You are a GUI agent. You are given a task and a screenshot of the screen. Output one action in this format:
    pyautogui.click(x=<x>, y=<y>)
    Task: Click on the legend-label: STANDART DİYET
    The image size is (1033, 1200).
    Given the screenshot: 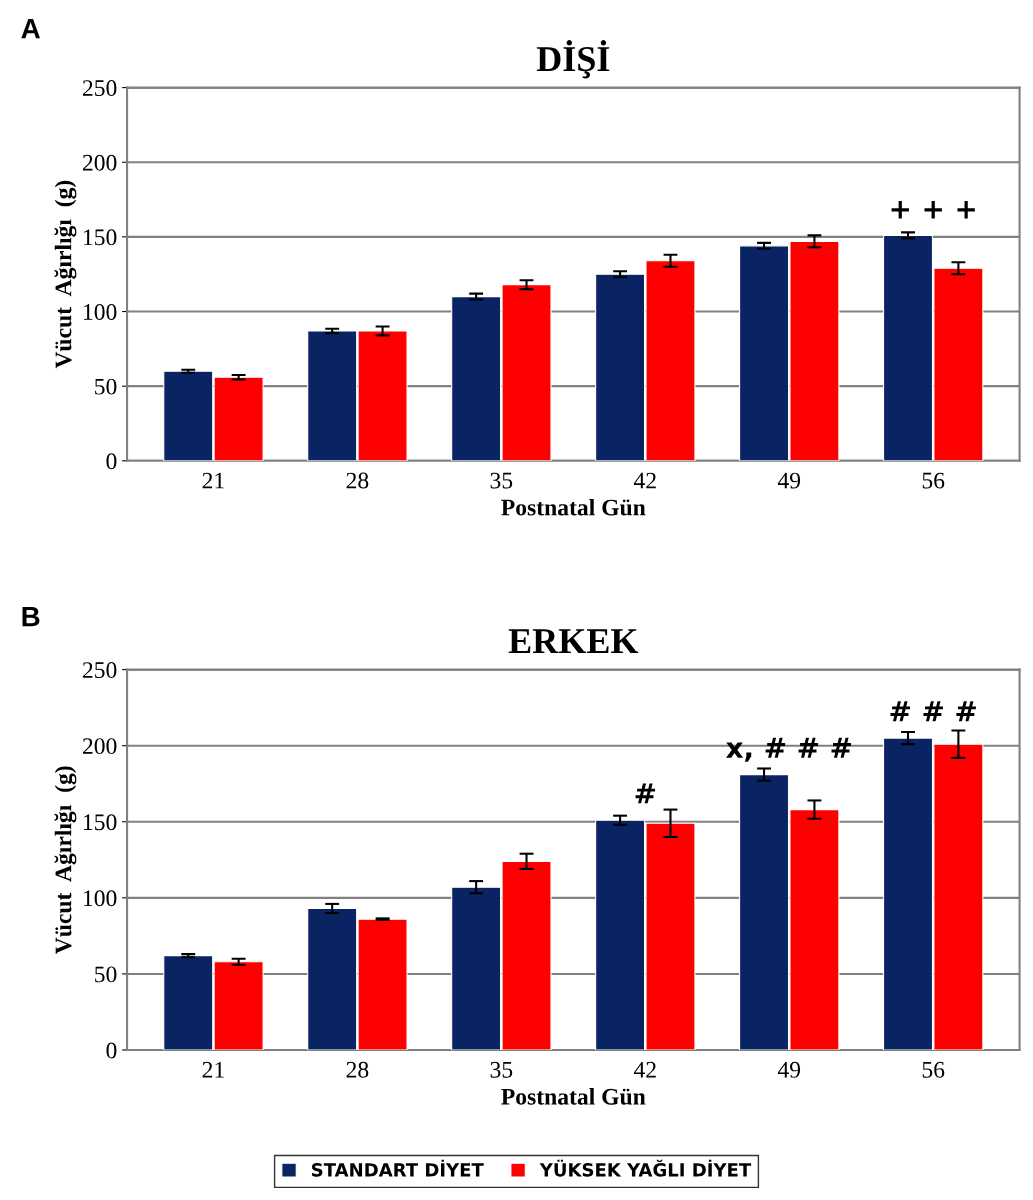 What is the action you would take?
    pyautogui.click(x=398, y=1168)
    